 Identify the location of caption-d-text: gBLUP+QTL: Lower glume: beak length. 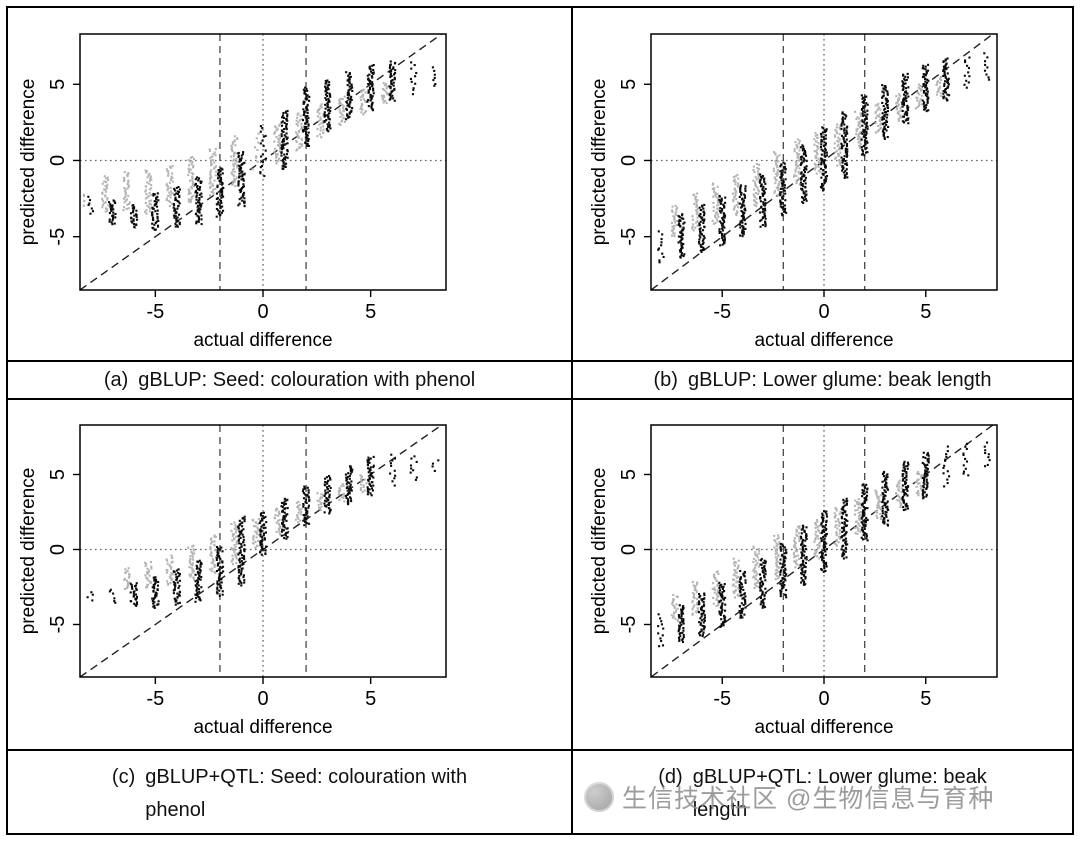
(839, 793).